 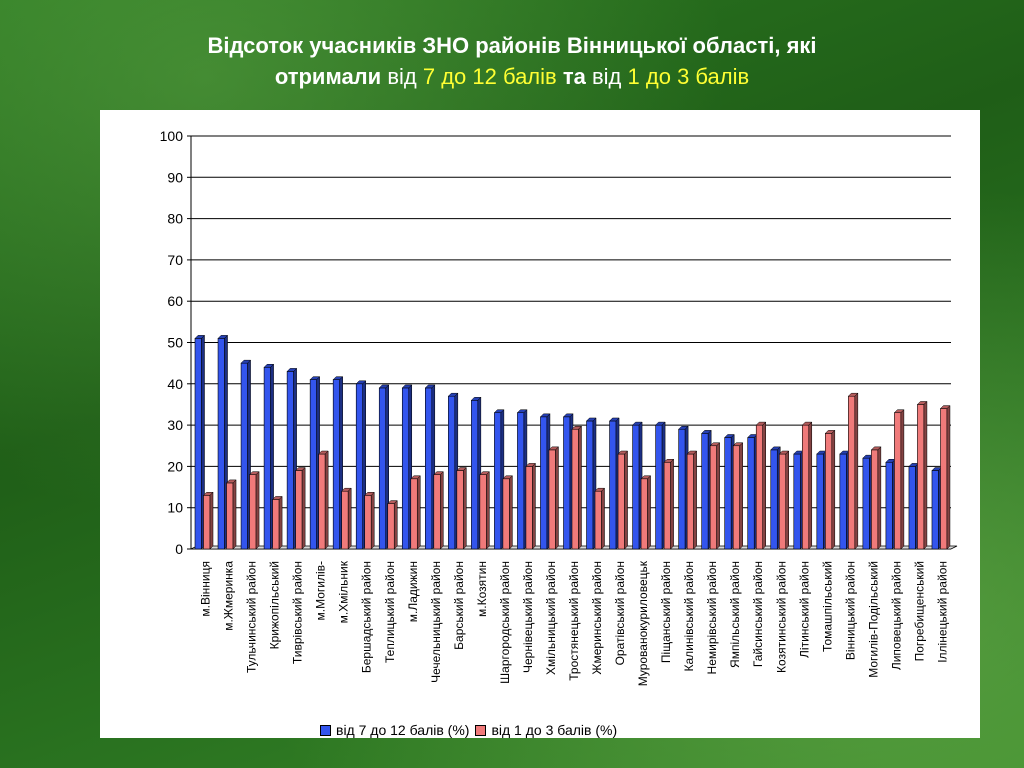 I want to click on x-tick-label-6: м.Хмільник, so click(x=344, y=591).